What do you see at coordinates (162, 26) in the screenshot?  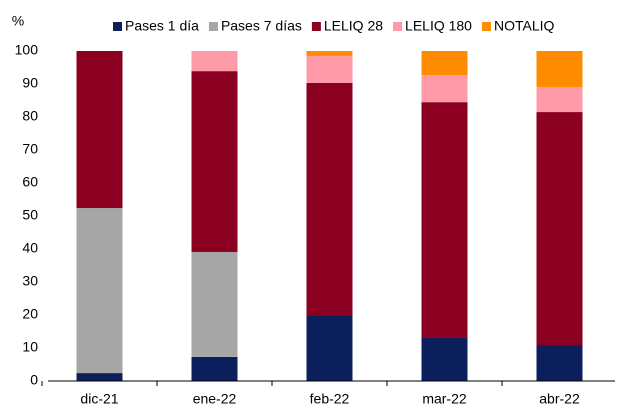 I see `legend-label: Pases 1 día` at bounding box center [162, 26].